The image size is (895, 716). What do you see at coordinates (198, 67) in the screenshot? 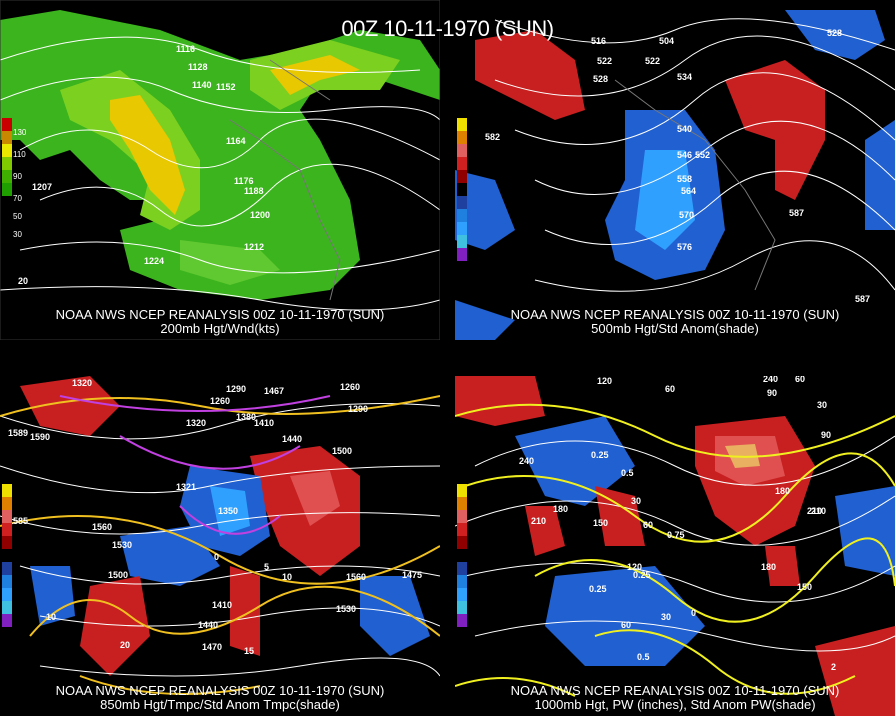
I see `contour-label: 1128` at bounding box center [198, 67].